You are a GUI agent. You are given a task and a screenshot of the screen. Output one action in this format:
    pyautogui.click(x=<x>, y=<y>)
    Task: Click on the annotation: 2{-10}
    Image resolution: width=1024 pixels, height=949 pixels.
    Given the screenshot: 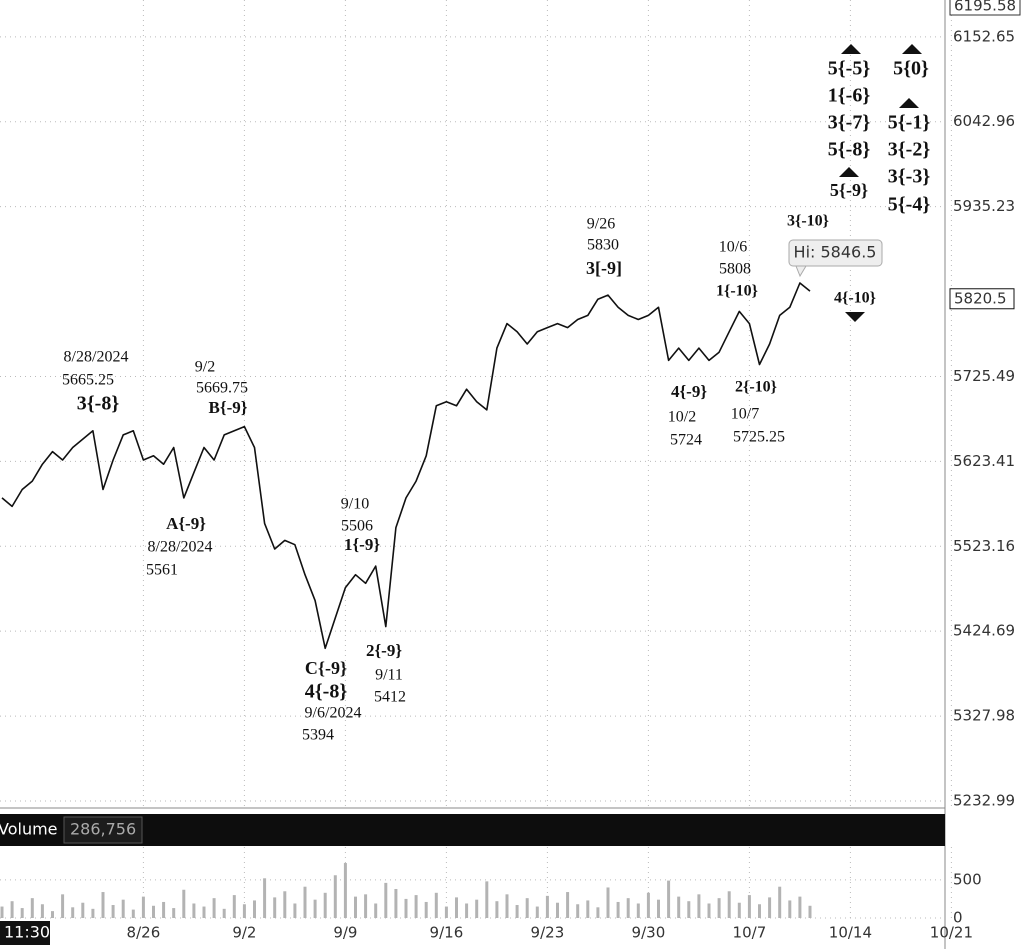 What is the action you would take?
    pyautogui.click(x=756, y=387)
    